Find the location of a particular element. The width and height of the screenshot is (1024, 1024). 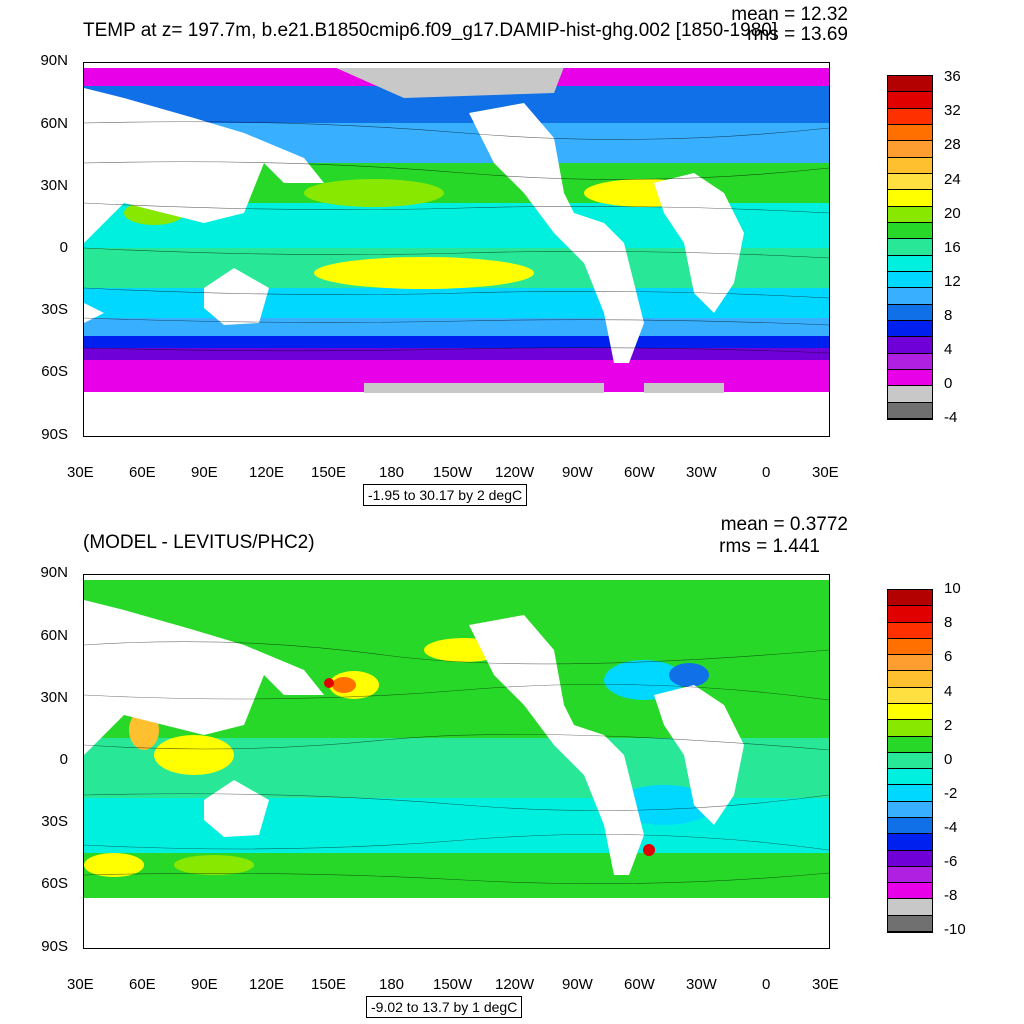

colorbar-label: 24 is located at coordinates (952, 179).